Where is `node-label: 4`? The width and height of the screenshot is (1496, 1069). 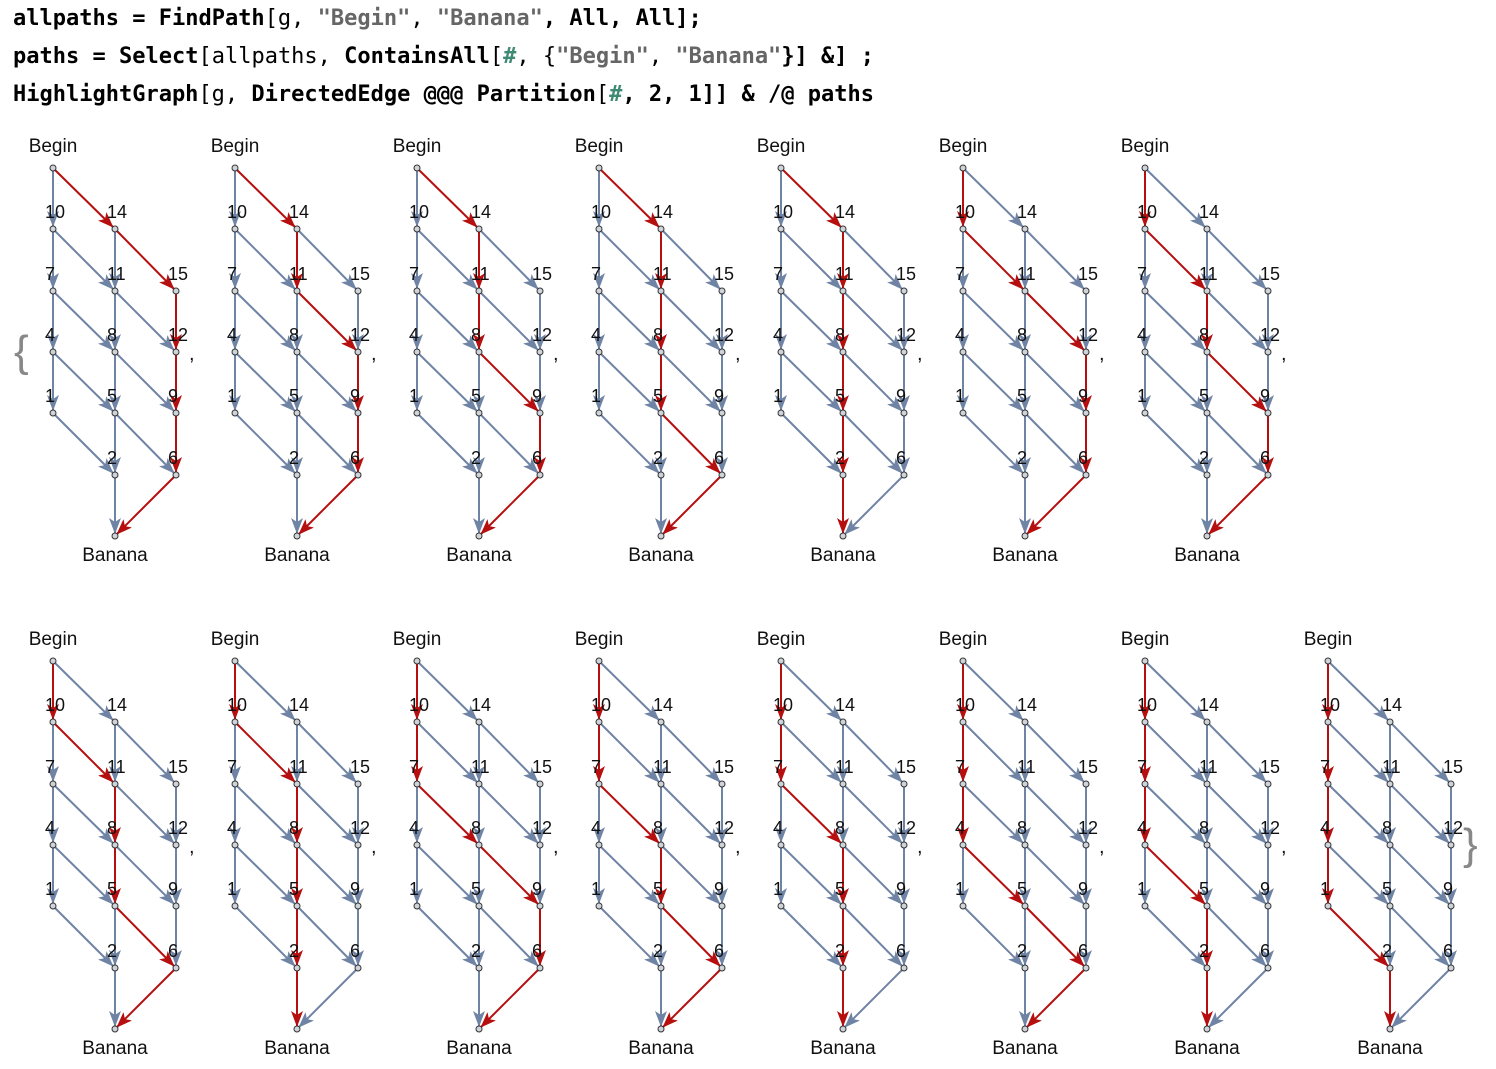 node-label: 4 is located at coordinates (1142, 828).